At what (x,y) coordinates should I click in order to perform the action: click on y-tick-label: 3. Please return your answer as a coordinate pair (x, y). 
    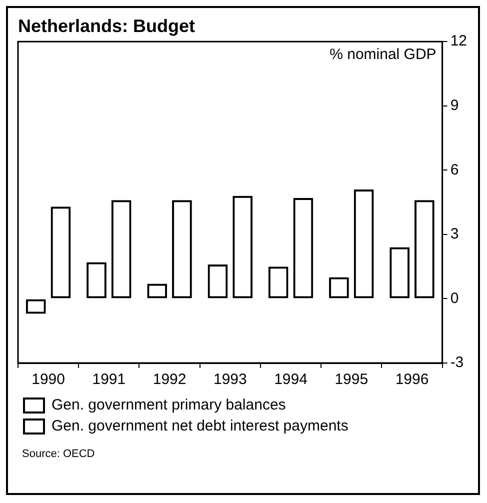
    Looking at the image, I should click on (454, 234).